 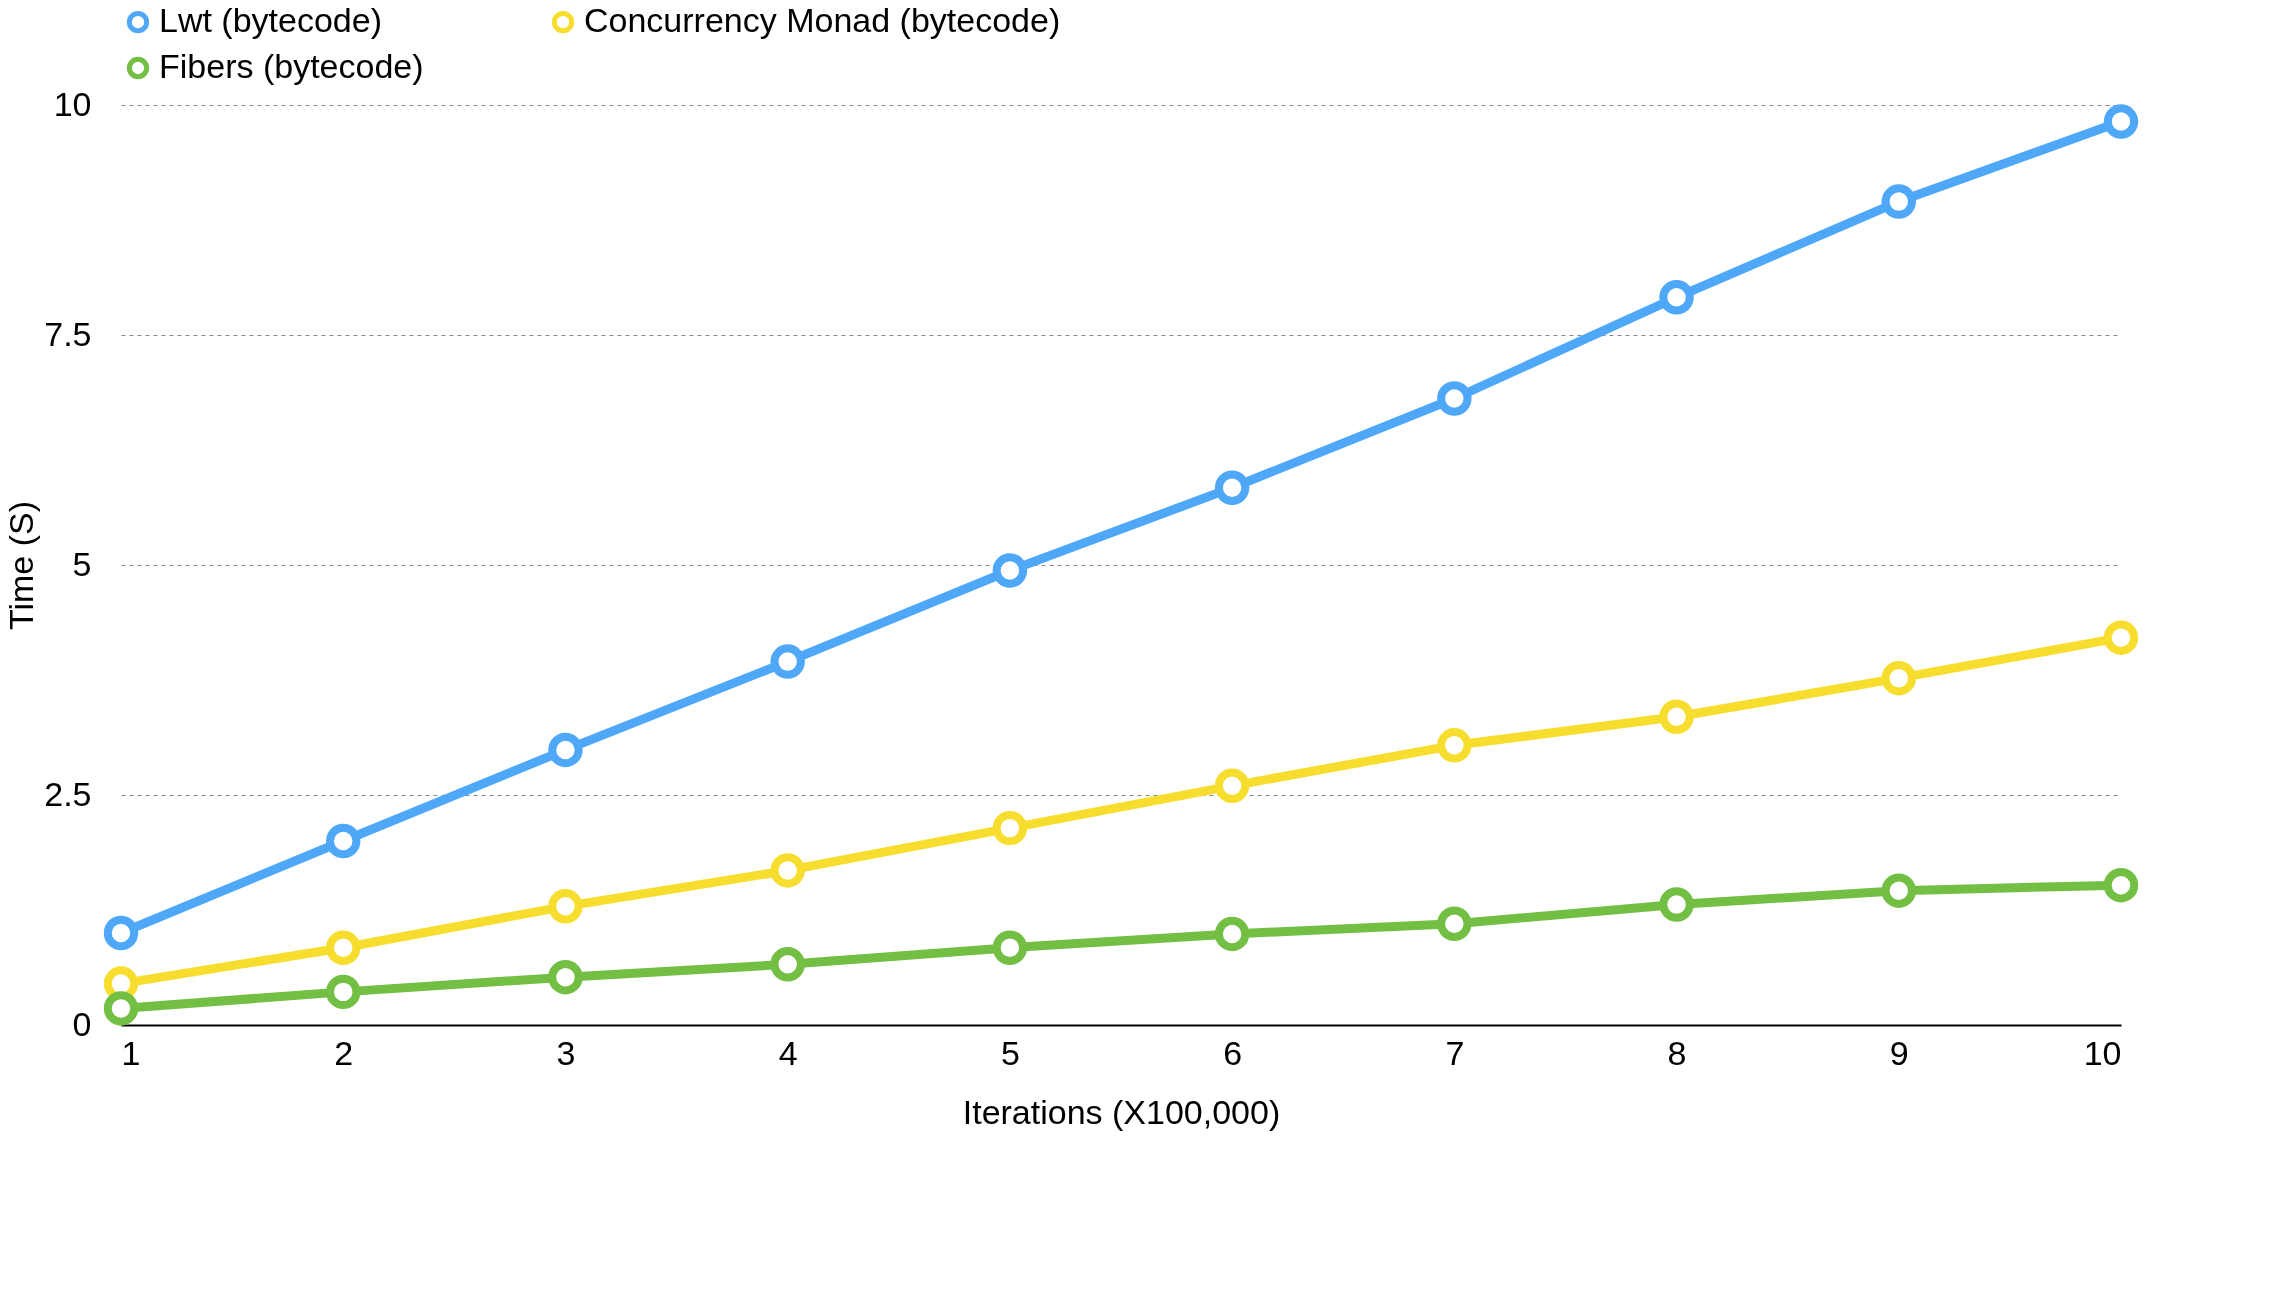 What do you see at coordinates (1455, 1052) in the screenshot?
I see `x-tick-label: 7` at bounding box center [1455, 1052].